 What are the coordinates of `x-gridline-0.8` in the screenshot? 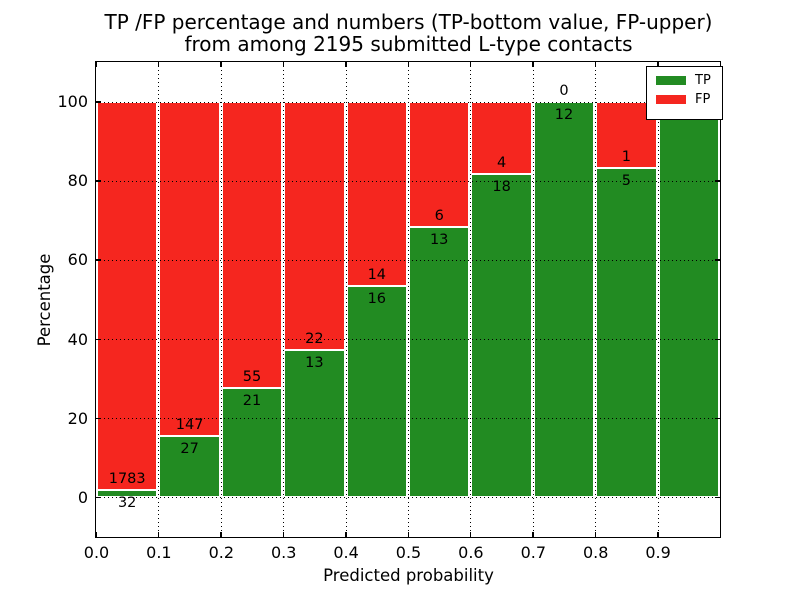 It's located at (596, 299).